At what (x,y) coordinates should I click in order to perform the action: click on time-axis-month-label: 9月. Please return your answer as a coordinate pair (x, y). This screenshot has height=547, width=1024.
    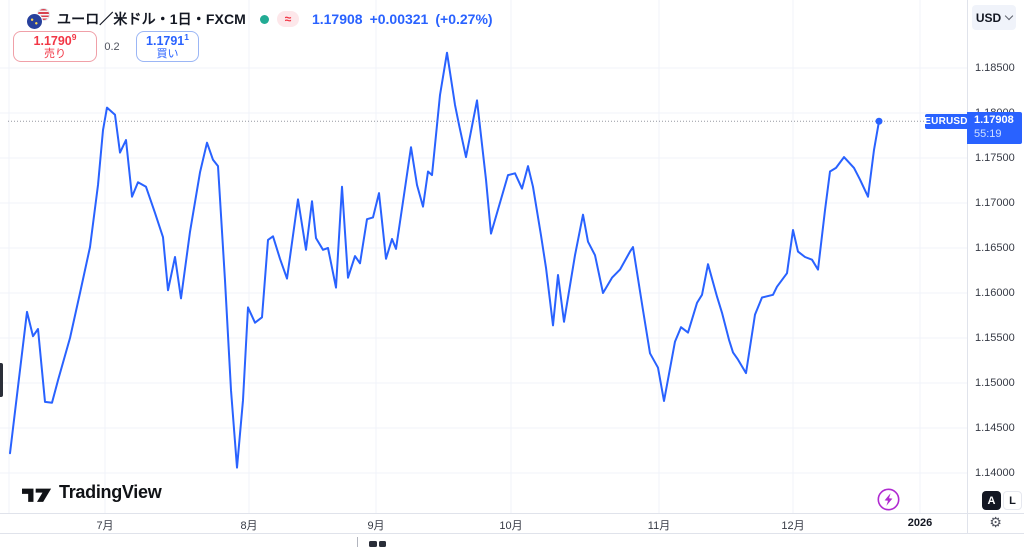
    Looking at the image, I should click on (376, 526).